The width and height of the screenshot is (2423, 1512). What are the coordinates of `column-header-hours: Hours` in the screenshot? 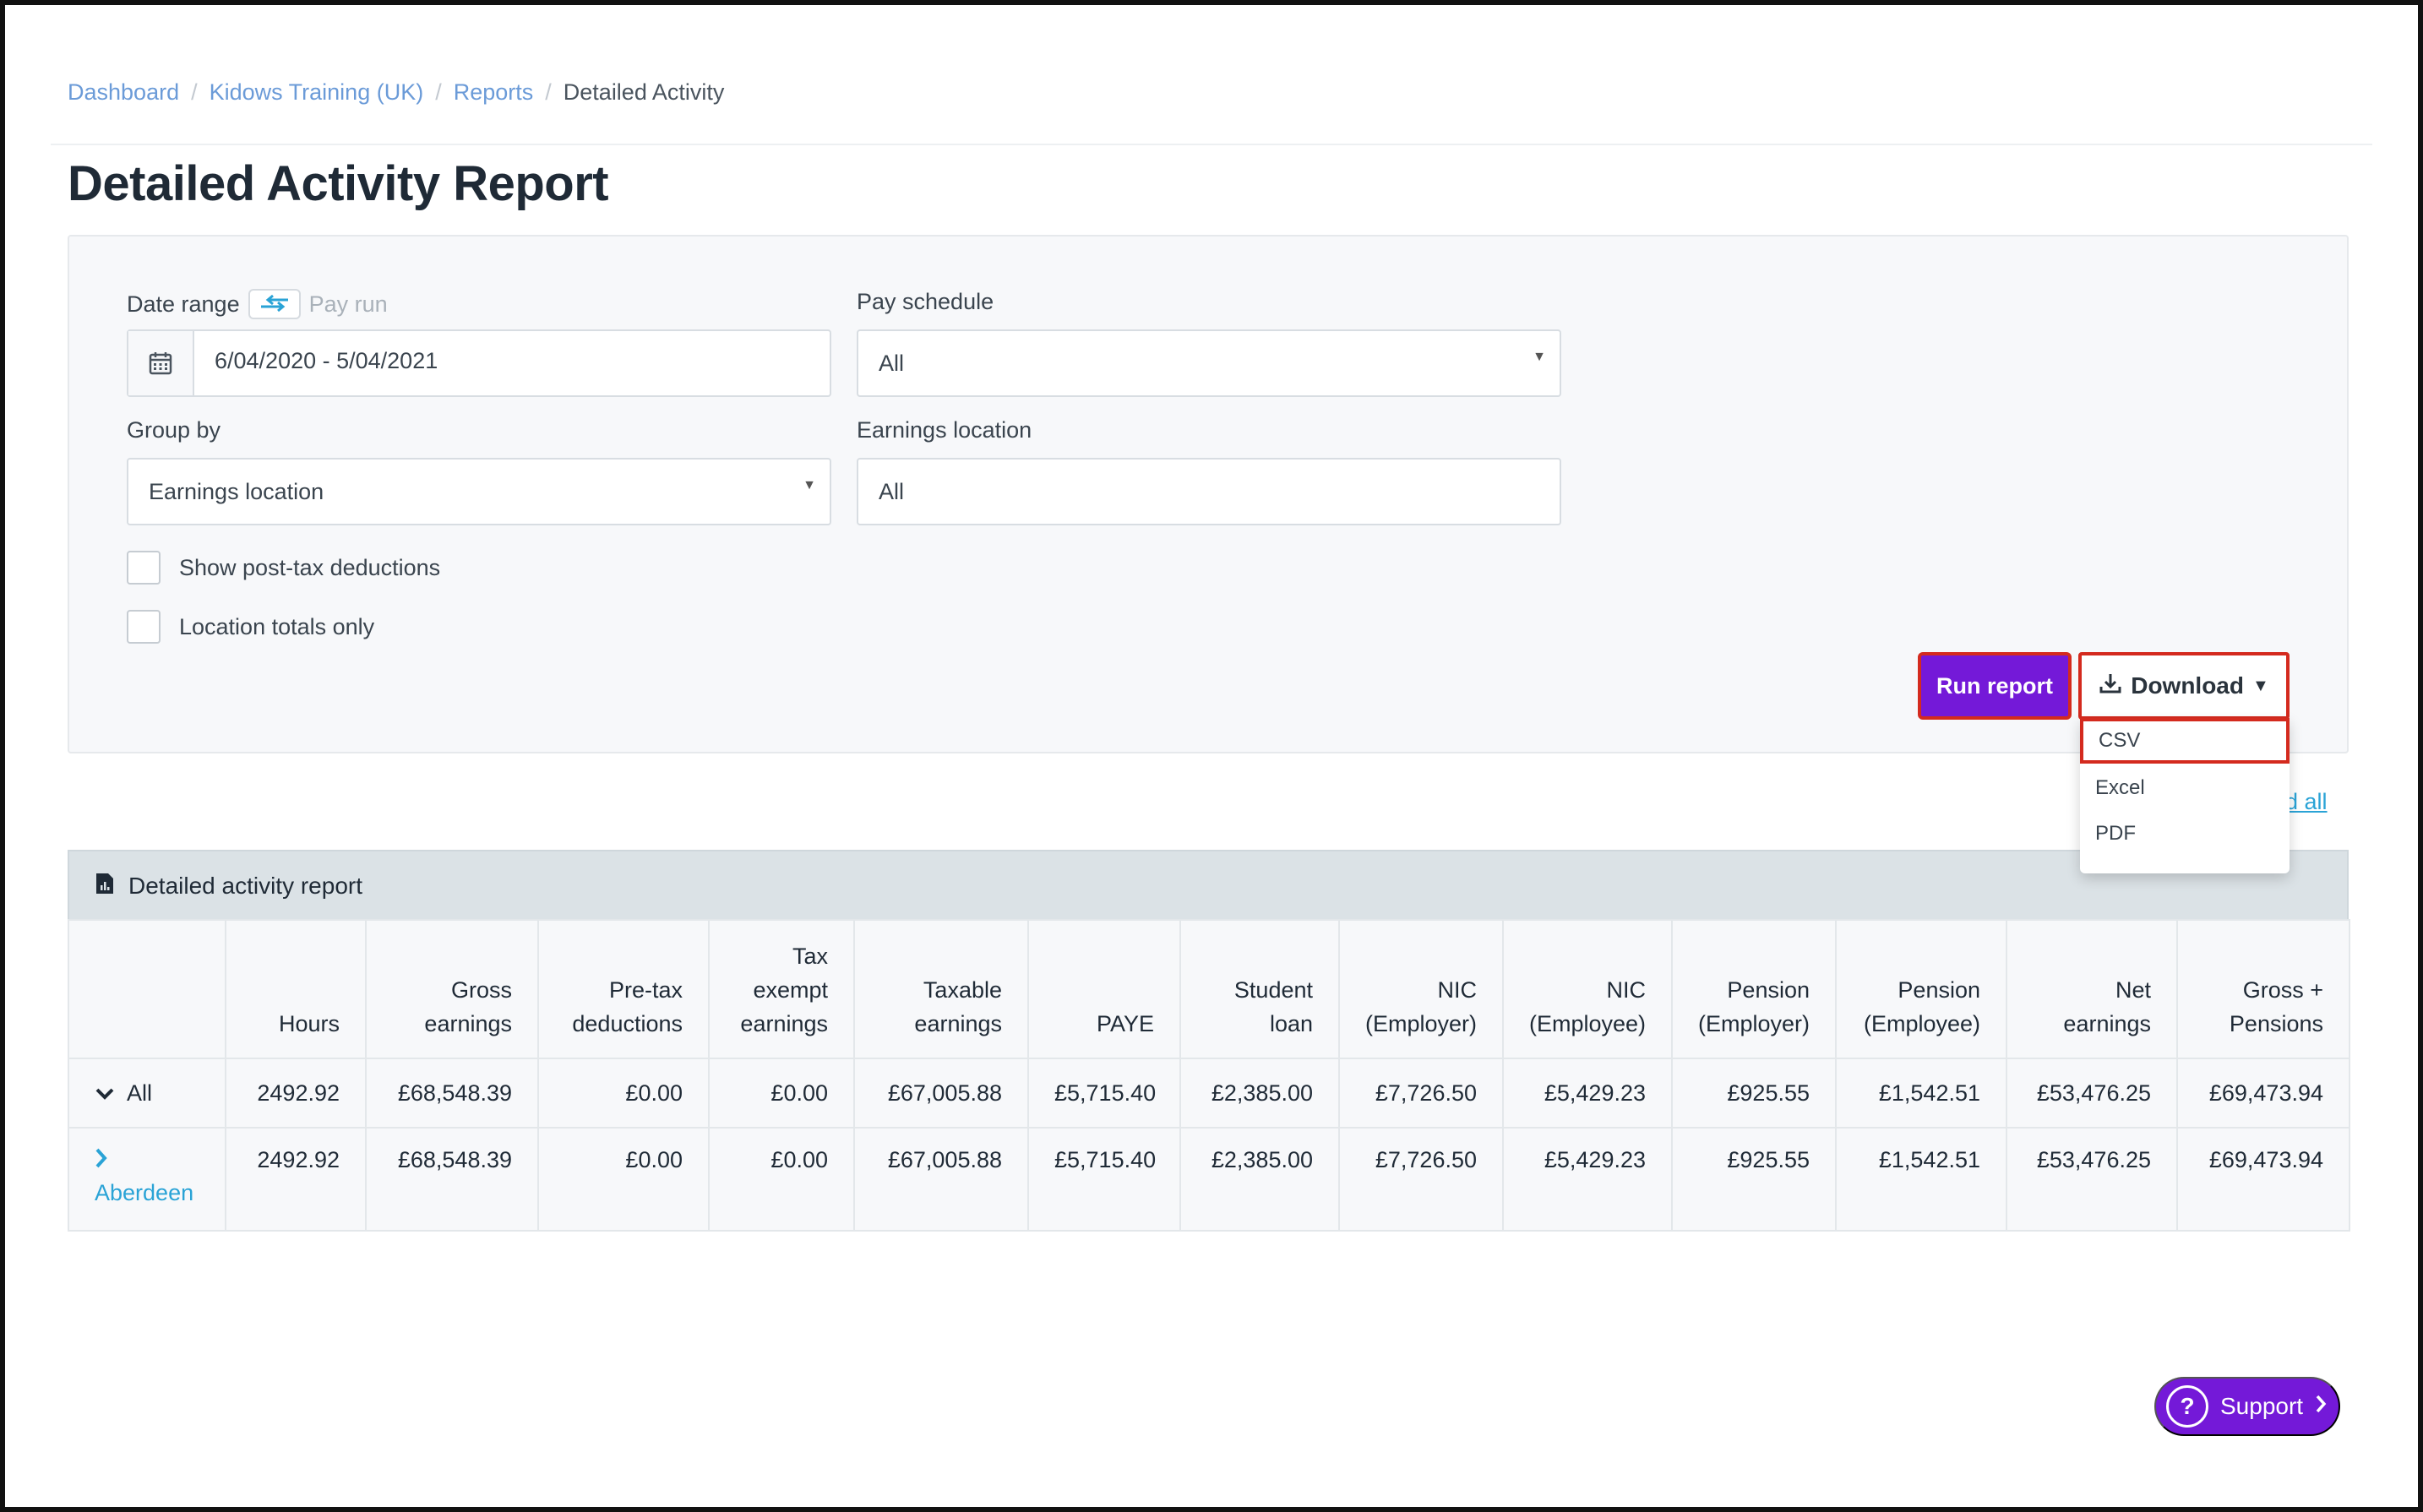 It's located at (296, 989).